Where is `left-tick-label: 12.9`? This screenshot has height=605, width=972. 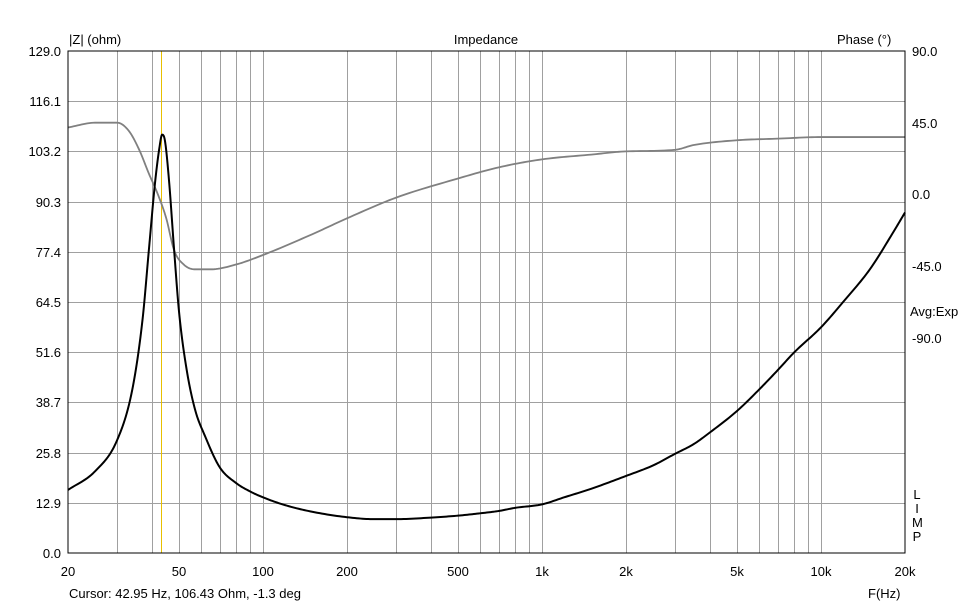
left-tick-label: 12.9 is located at coordinates (48, 503).